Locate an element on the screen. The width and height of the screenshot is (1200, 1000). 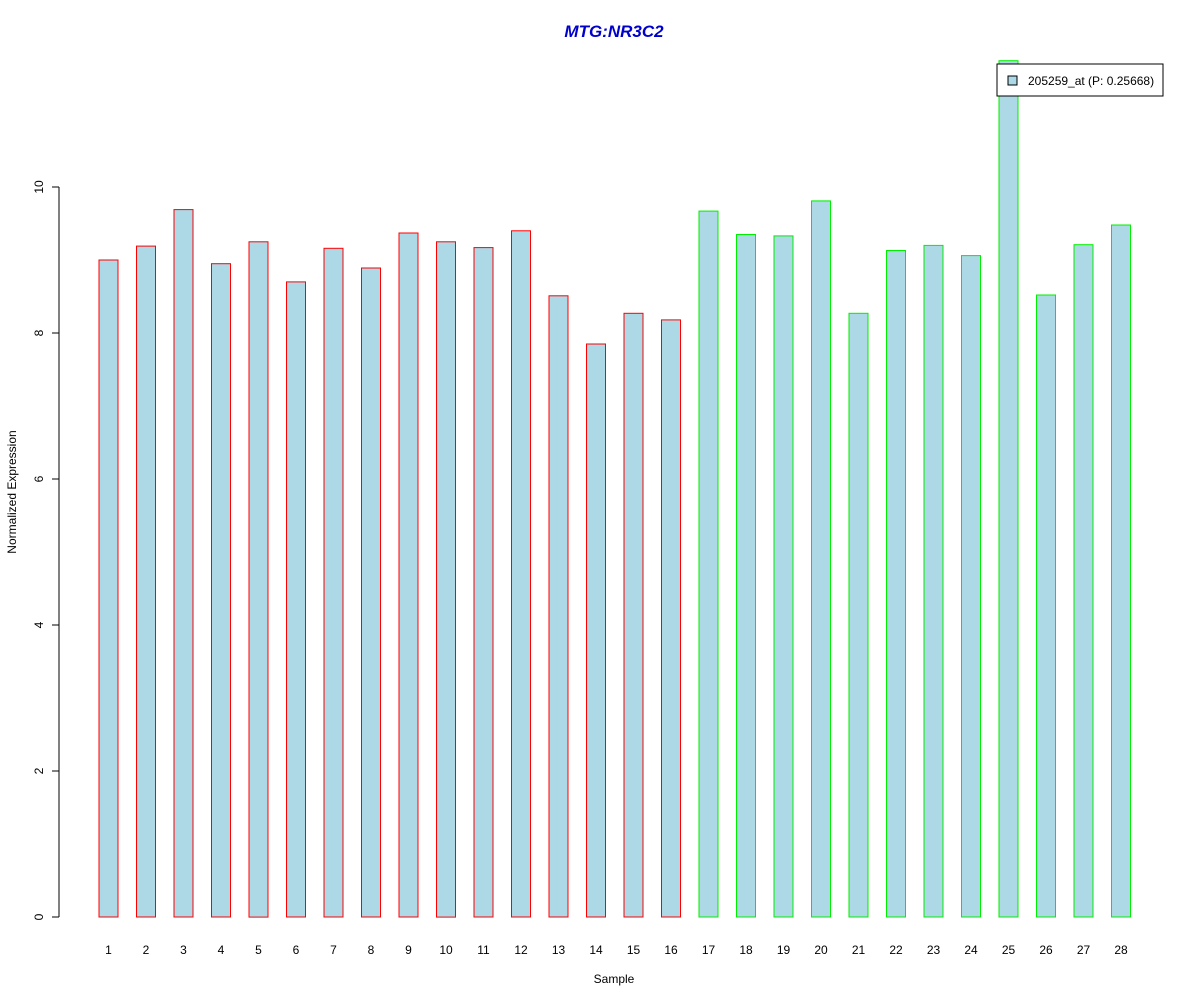
x-tick-label: 18 is located at coordinates (746, 950).